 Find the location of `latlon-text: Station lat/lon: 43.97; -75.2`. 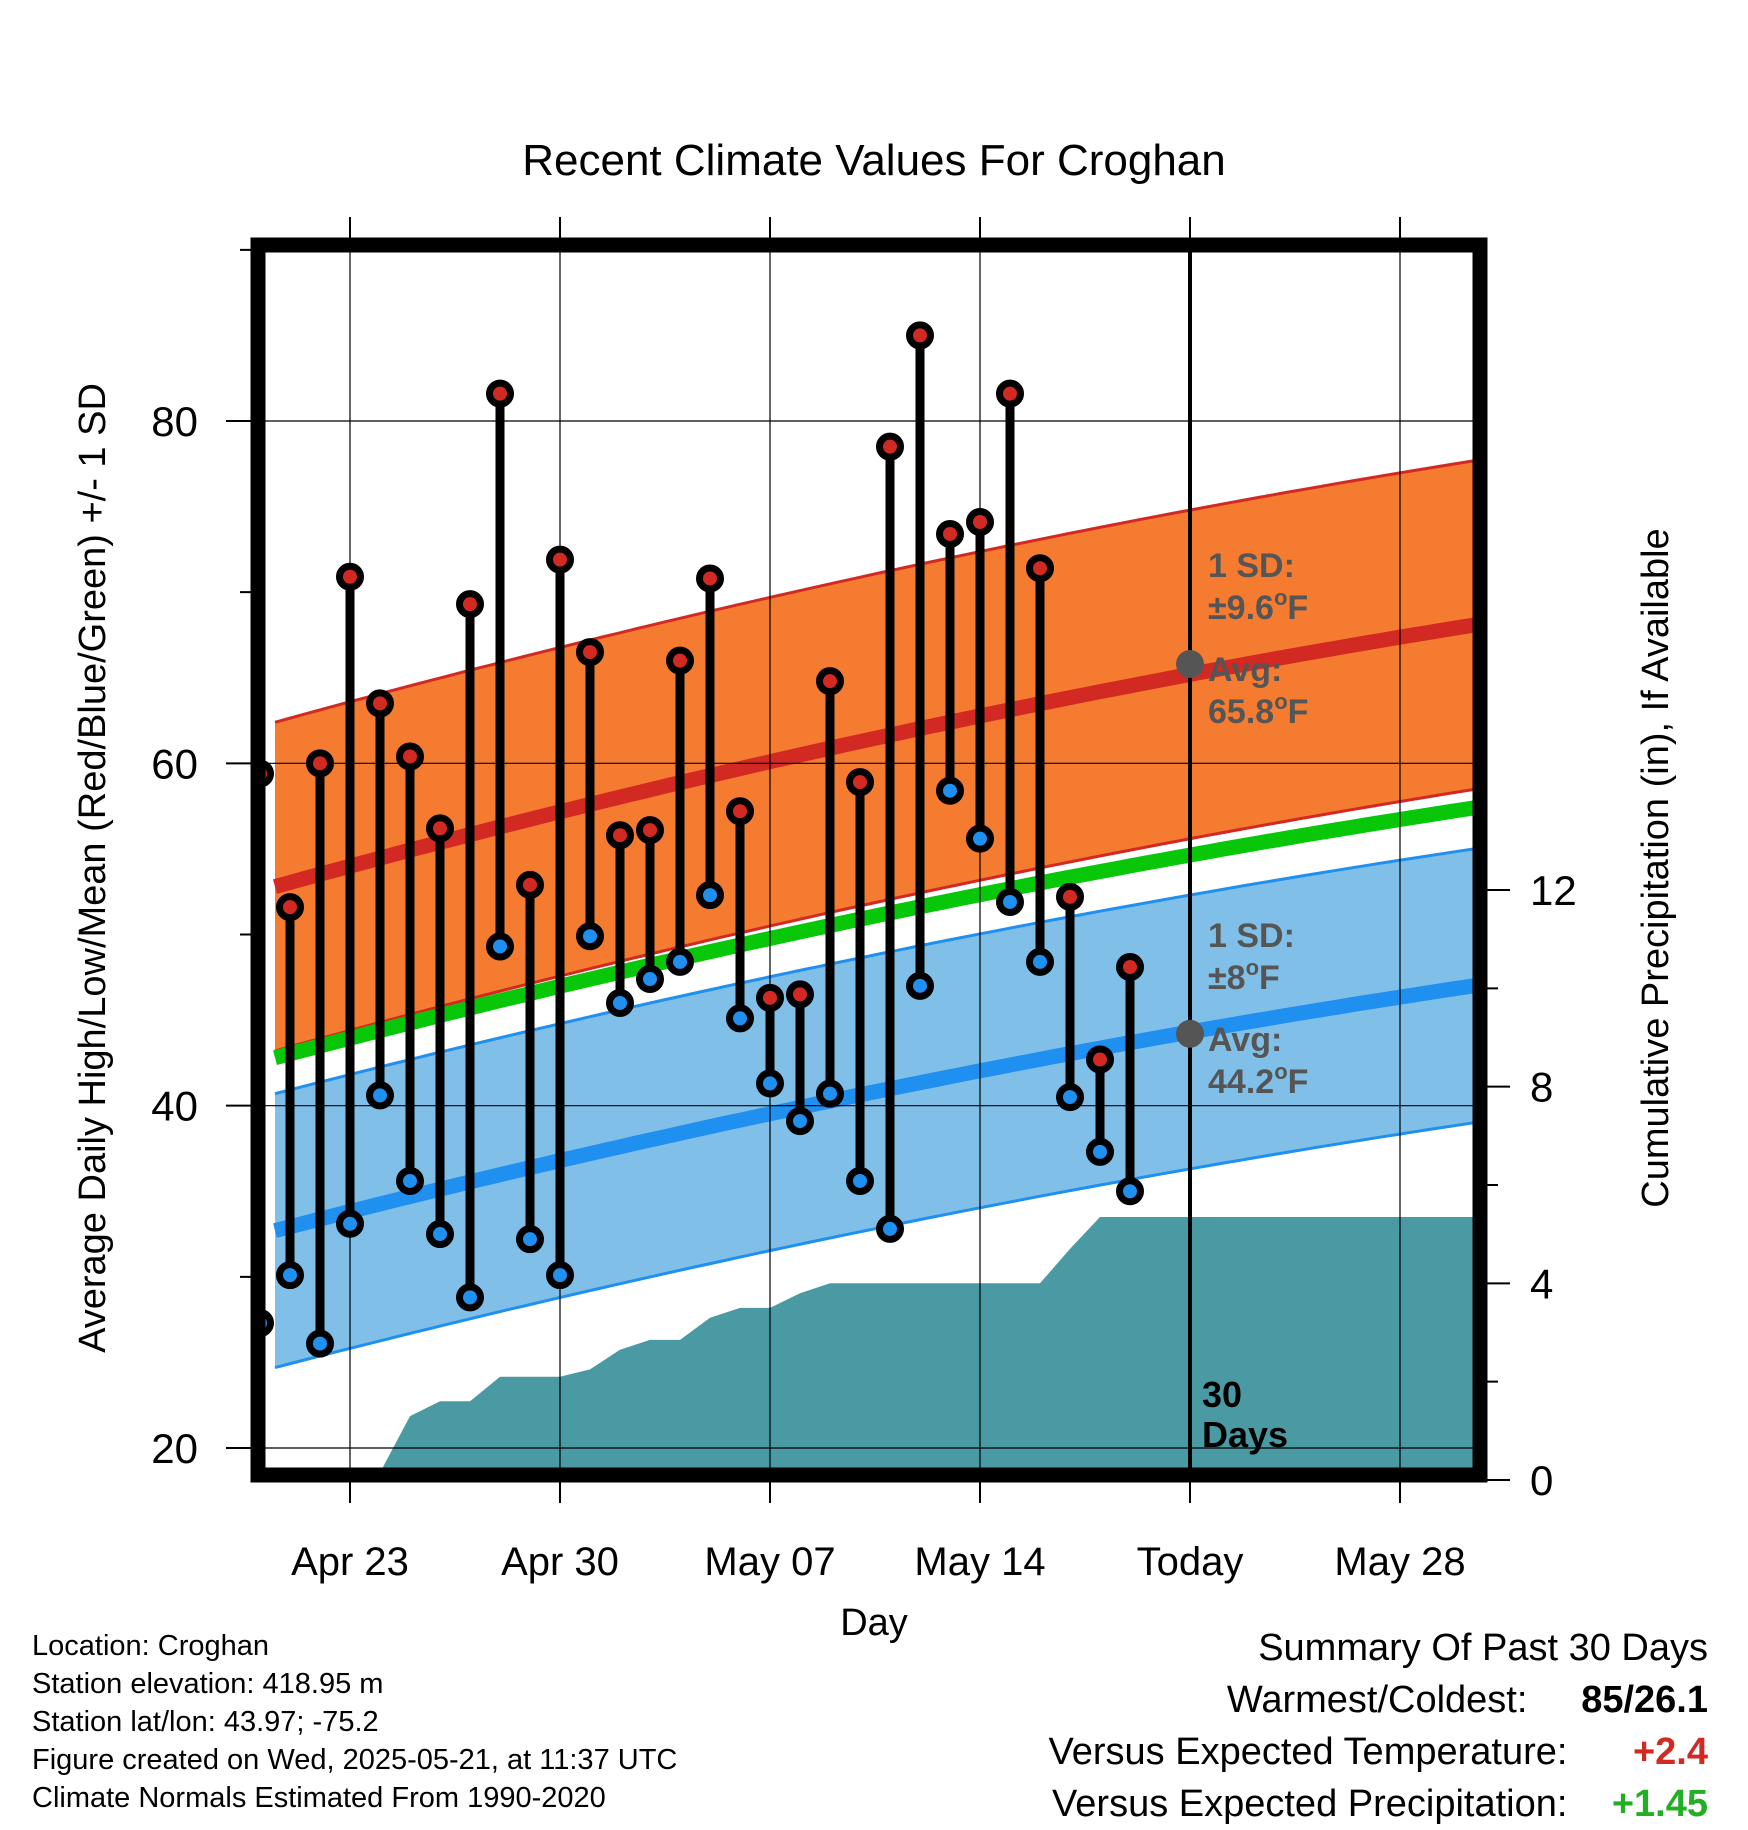

latlon-text: Station lat/lon: 43.97; -75.2 is located at coordinates (205, 1722).